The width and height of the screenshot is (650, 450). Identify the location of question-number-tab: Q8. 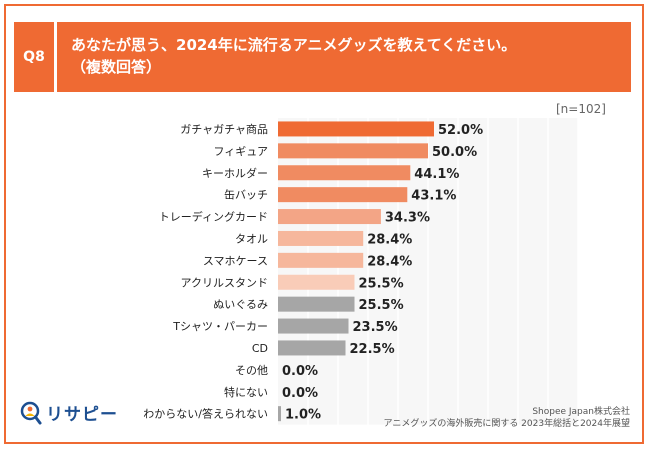
(34, 57).